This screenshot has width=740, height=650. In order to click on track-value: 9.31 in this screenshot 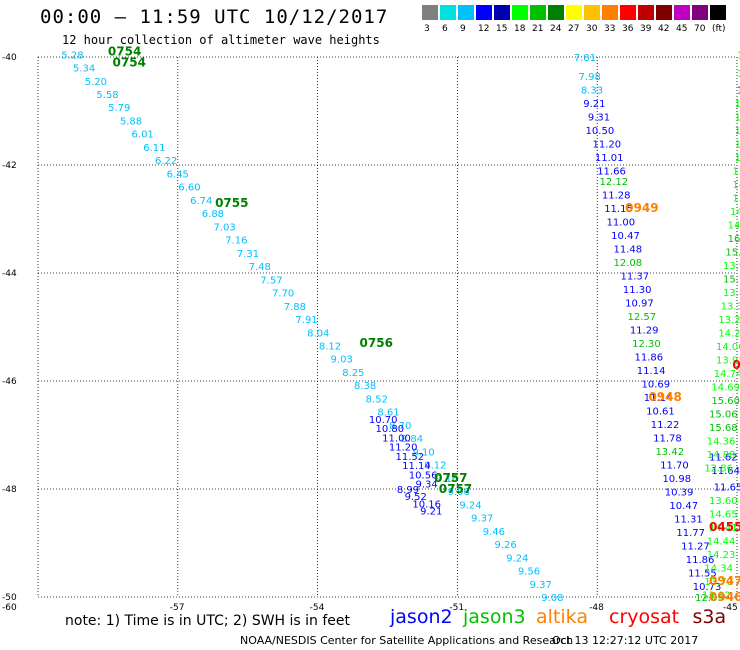, I will do `click(599, 117)`.